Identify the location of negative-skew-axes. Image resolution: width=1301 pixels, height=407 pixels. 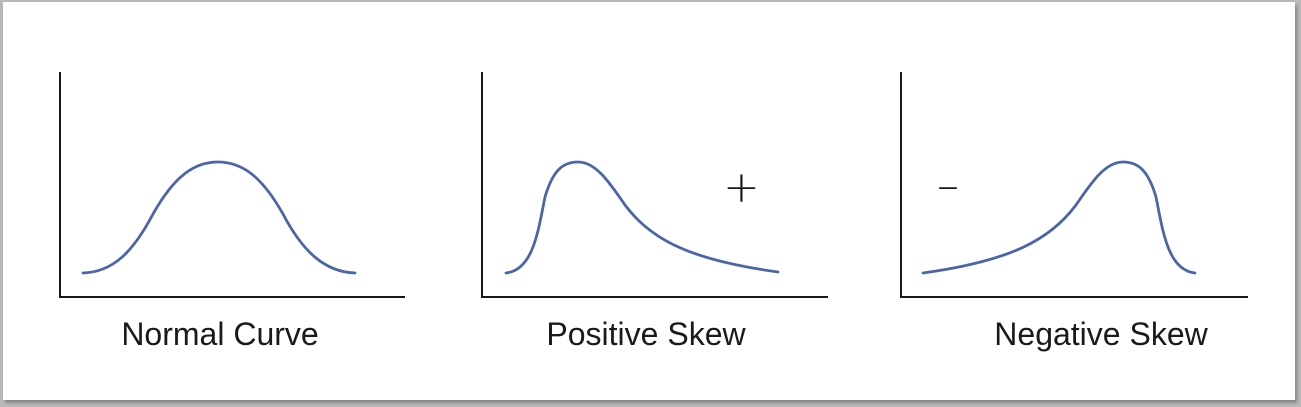
(1074, 185).